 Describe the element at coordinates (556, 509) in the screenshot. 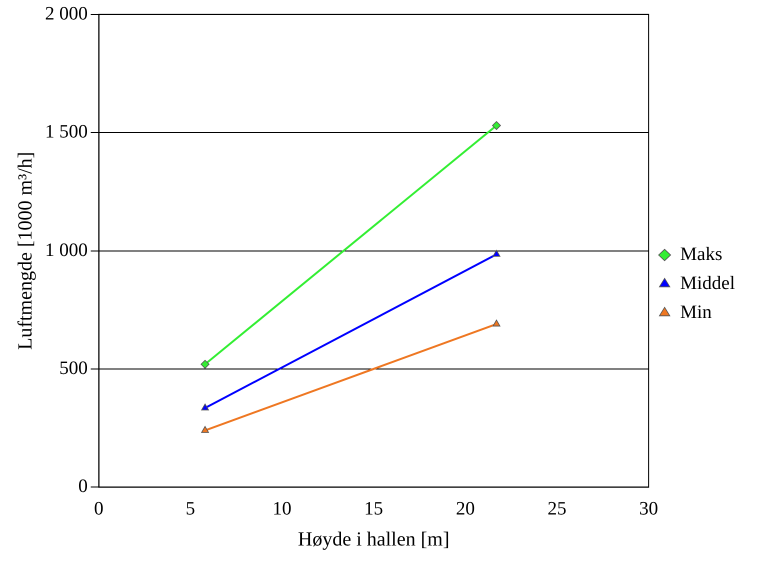

I see `x-tick-label: 25` at that location.